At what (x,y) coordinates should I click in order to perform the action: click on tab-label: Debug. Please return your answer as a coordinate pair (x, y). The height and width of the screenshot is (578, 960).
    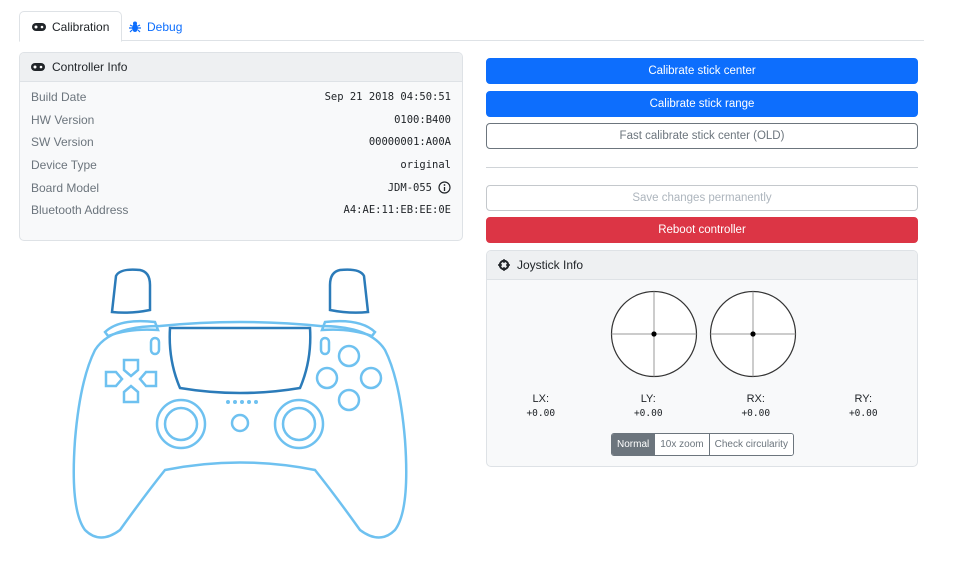
    Looking at the image, I should click on (165, 26).